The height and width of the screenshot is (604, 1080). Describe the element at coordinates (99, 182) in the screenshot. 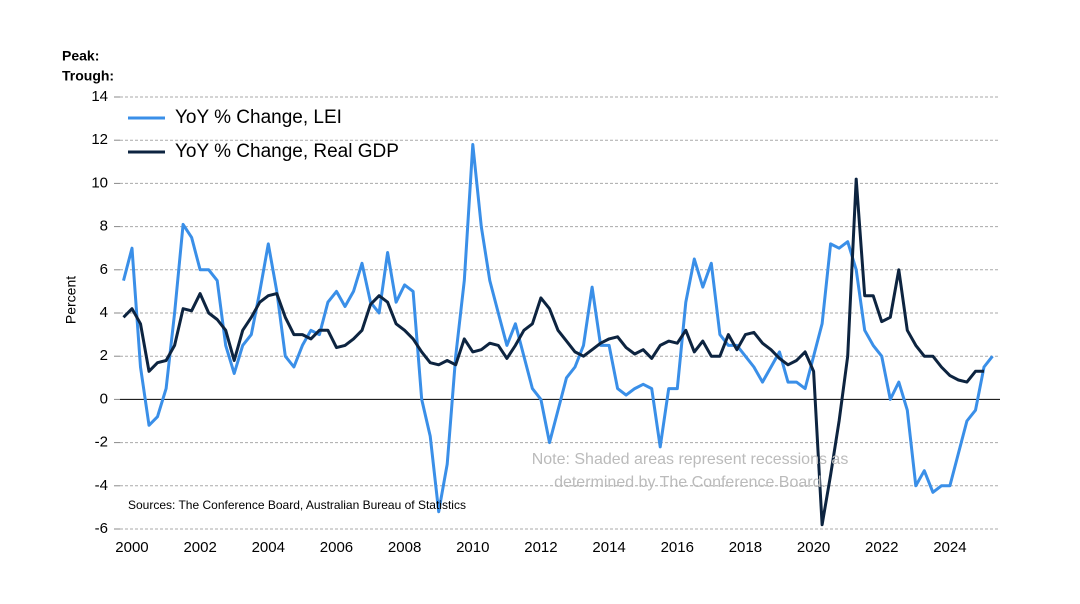

I see `y-tick-label: 10` at that location.